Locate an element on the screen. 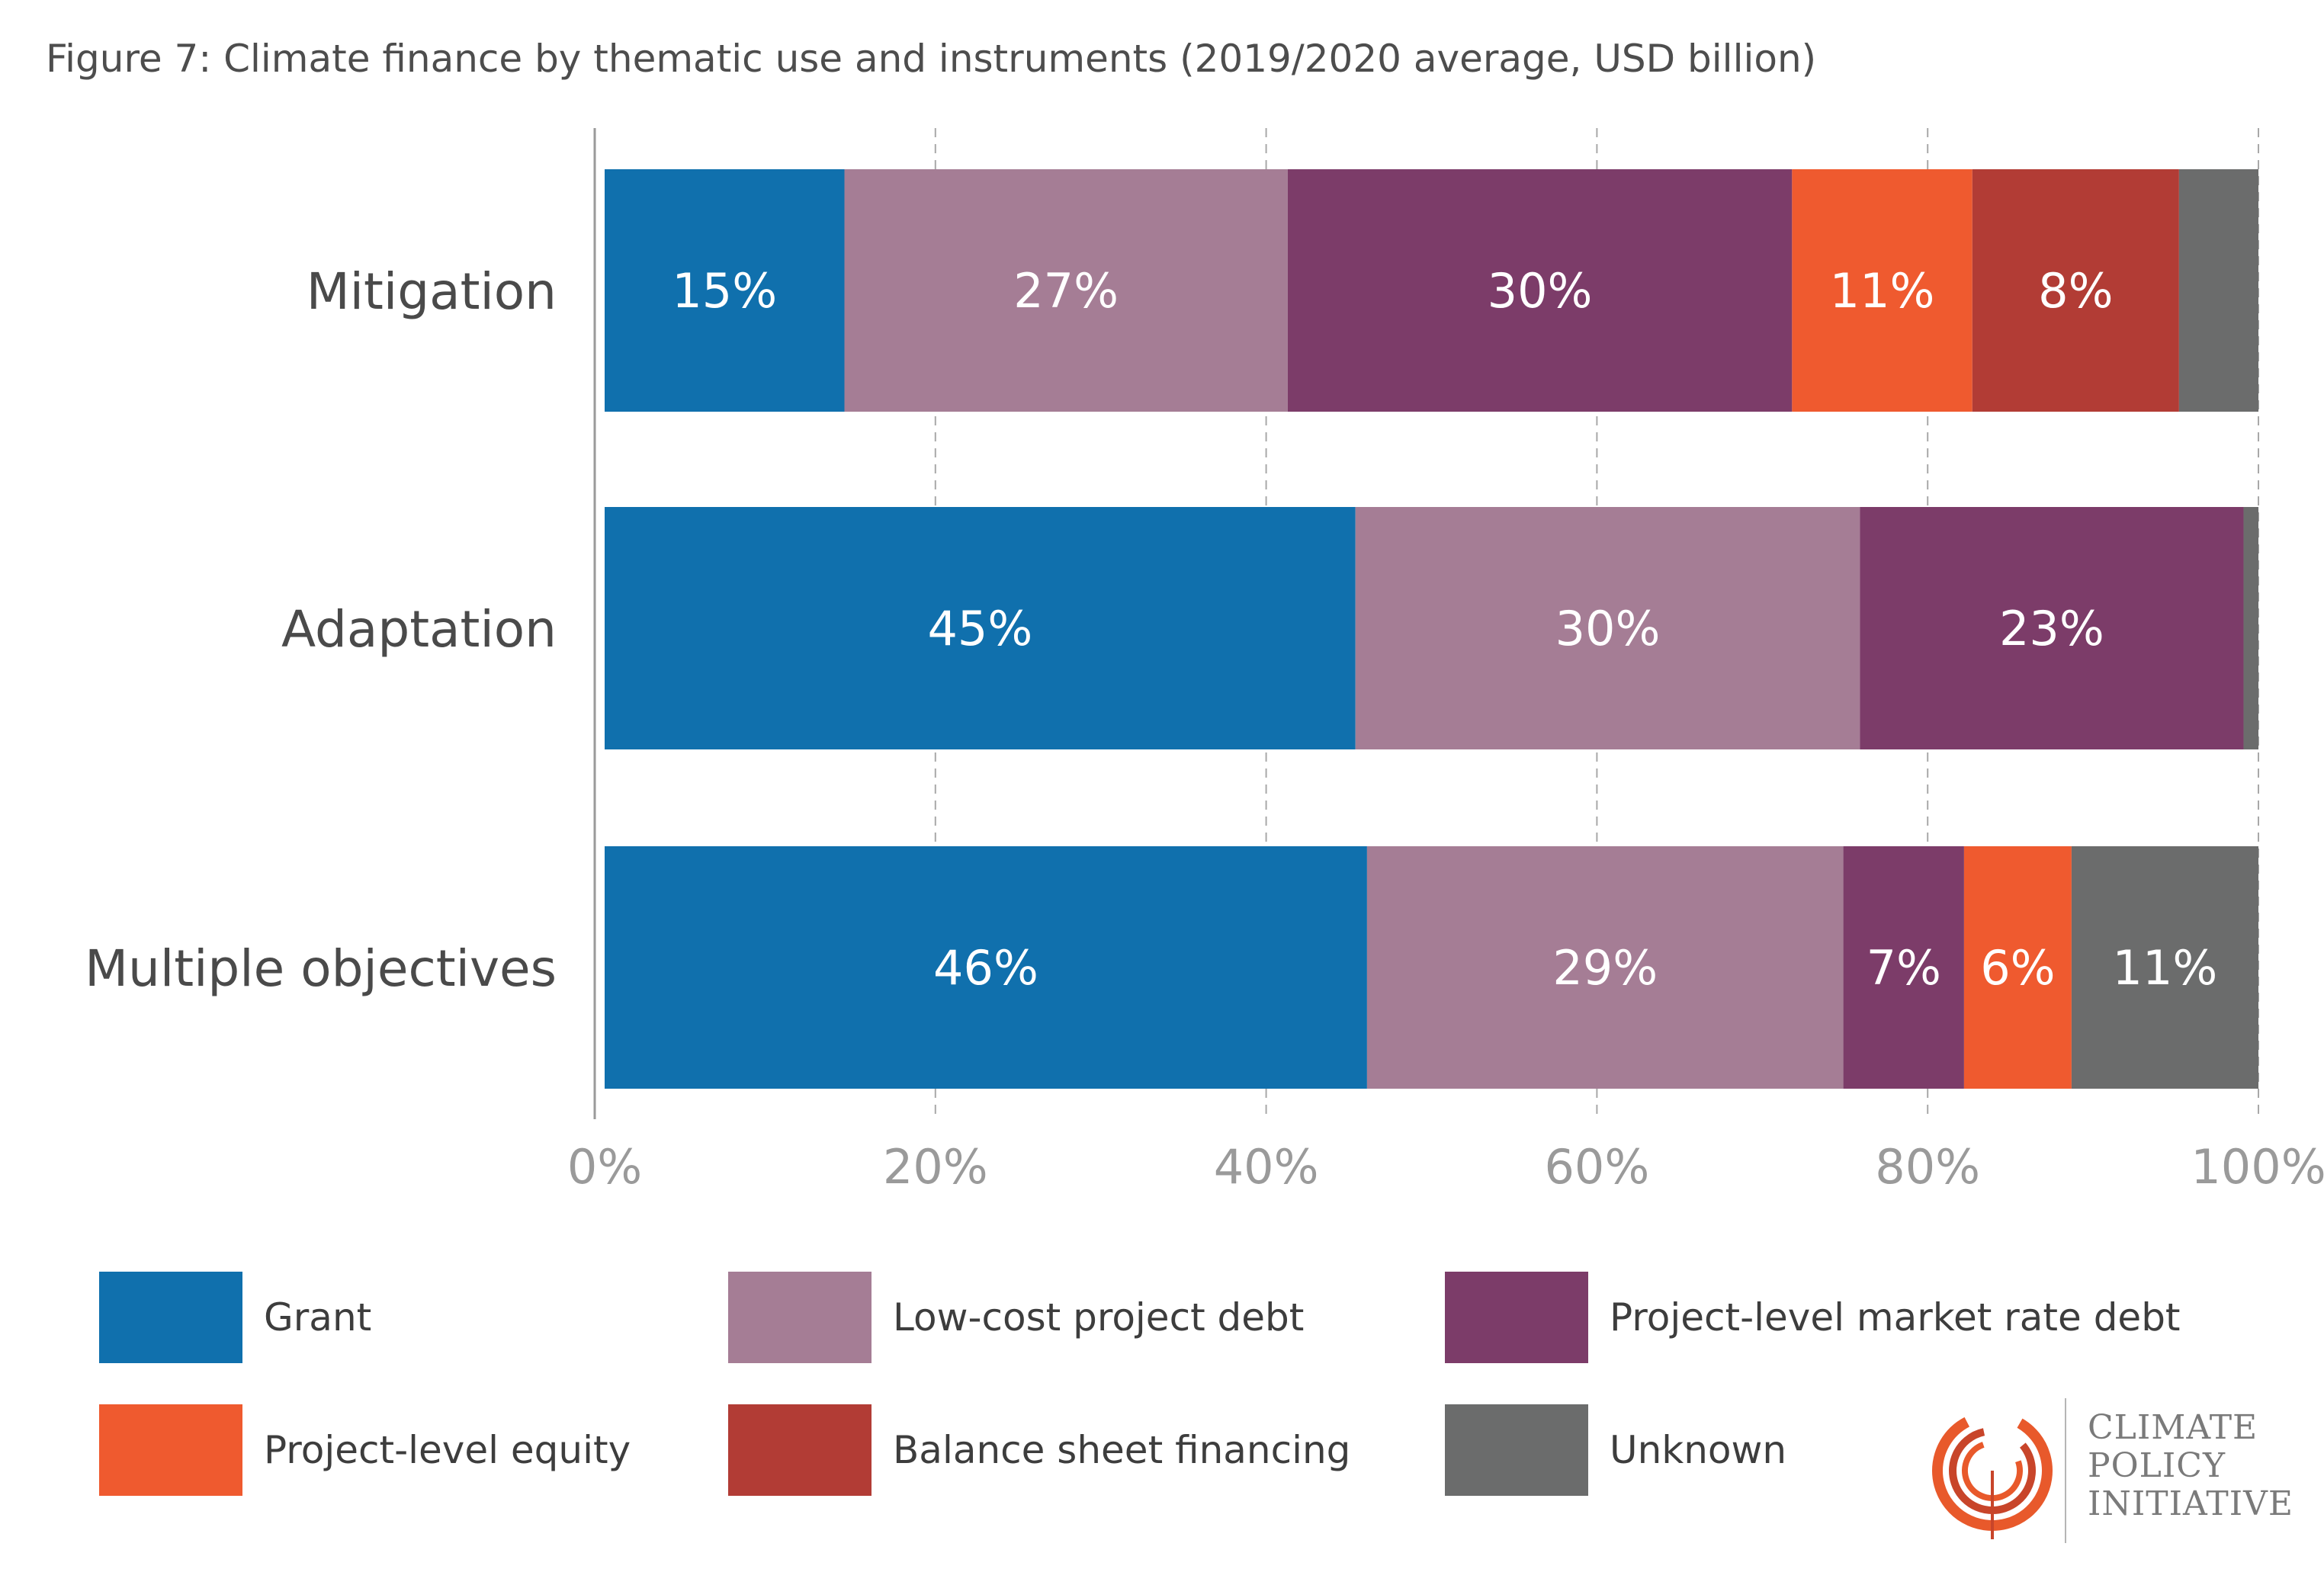 The height and width of the screenshot is (1569, 2324). category-label: Mitigation is located at coordinates (432, 291).